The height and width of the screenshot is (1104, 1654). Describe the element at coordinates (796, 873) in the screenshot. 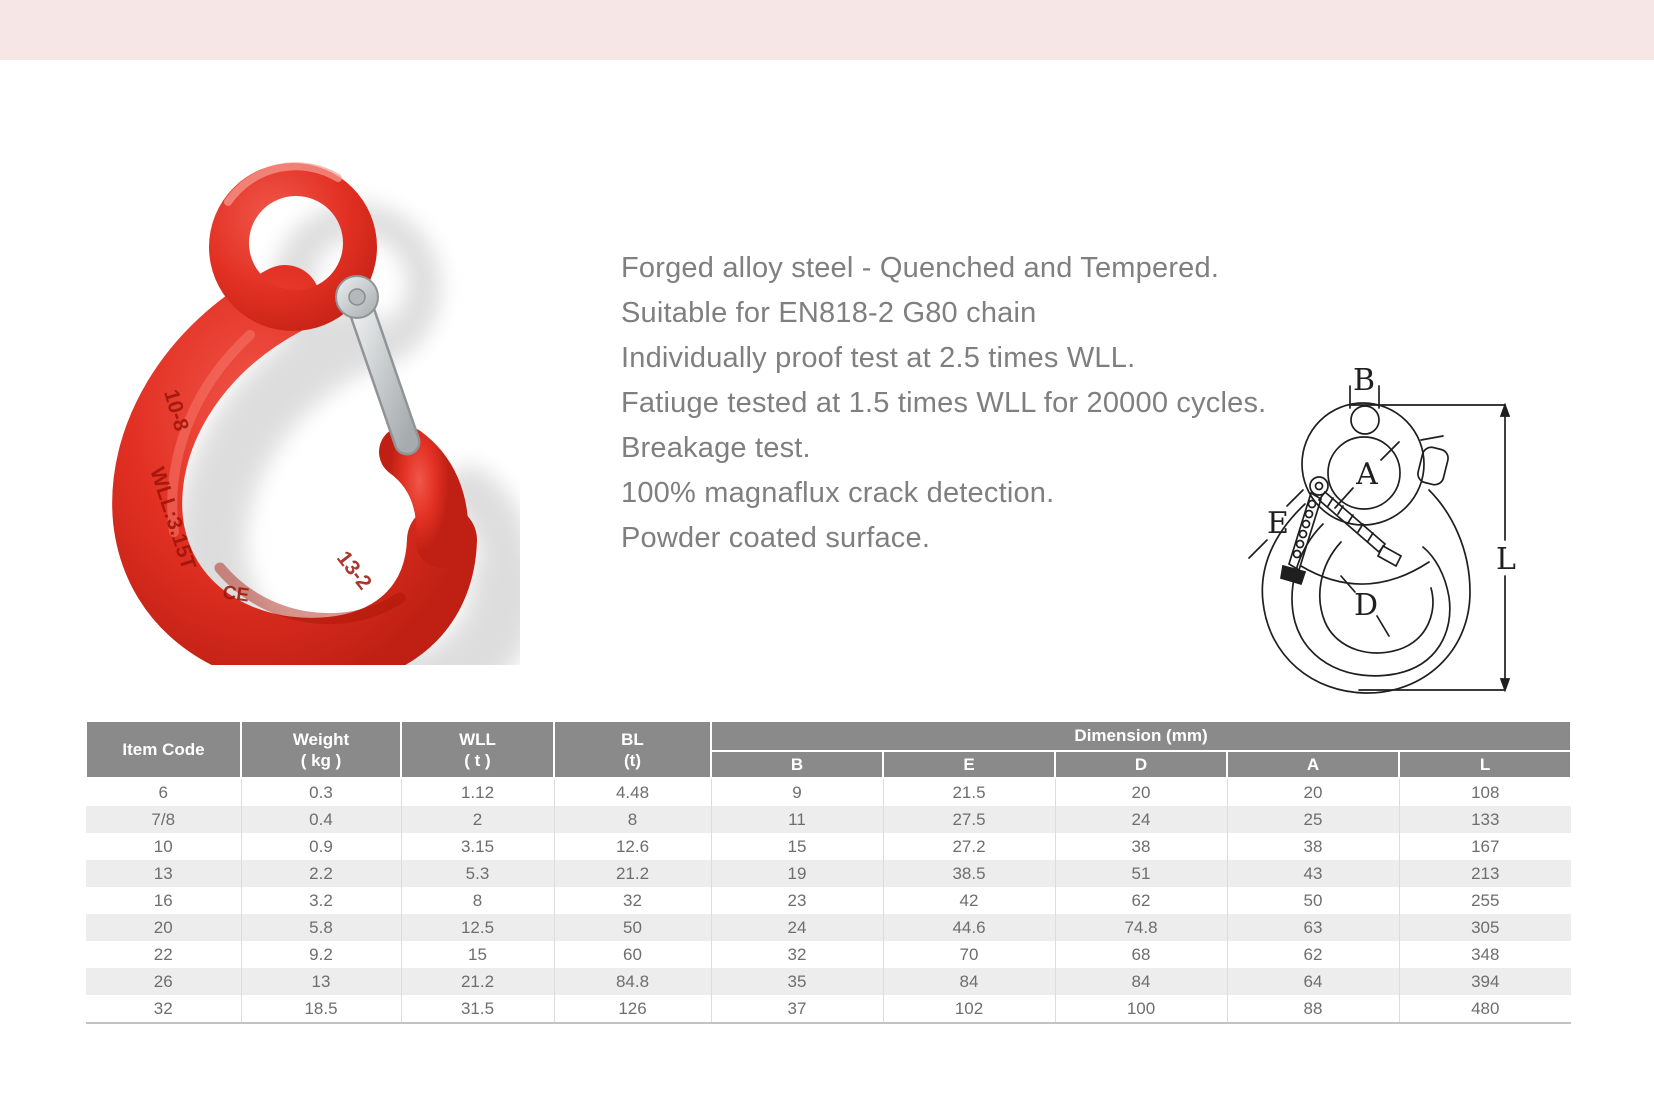

I see `table-cell: 19` at that location.